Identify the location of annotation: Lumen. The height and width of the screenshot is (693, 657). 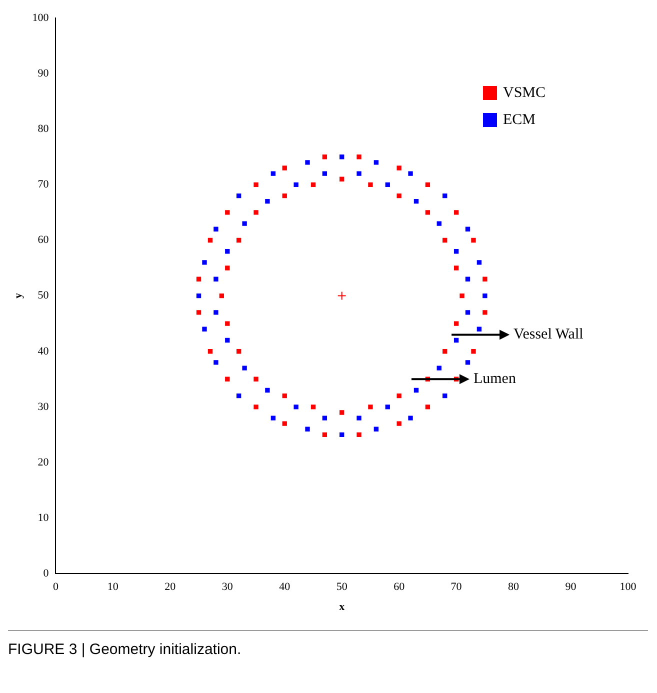
(494, 379).